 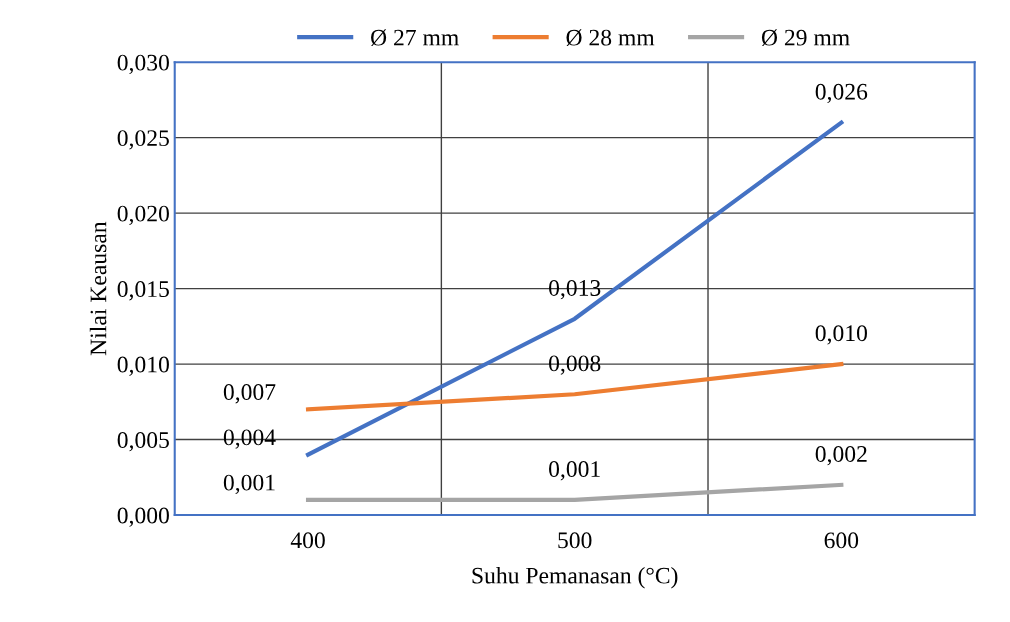 What do you see at coordinates (307, 540) in the screenshot?
I see `x-tick-label: 400` at bounding box center [307, 540].